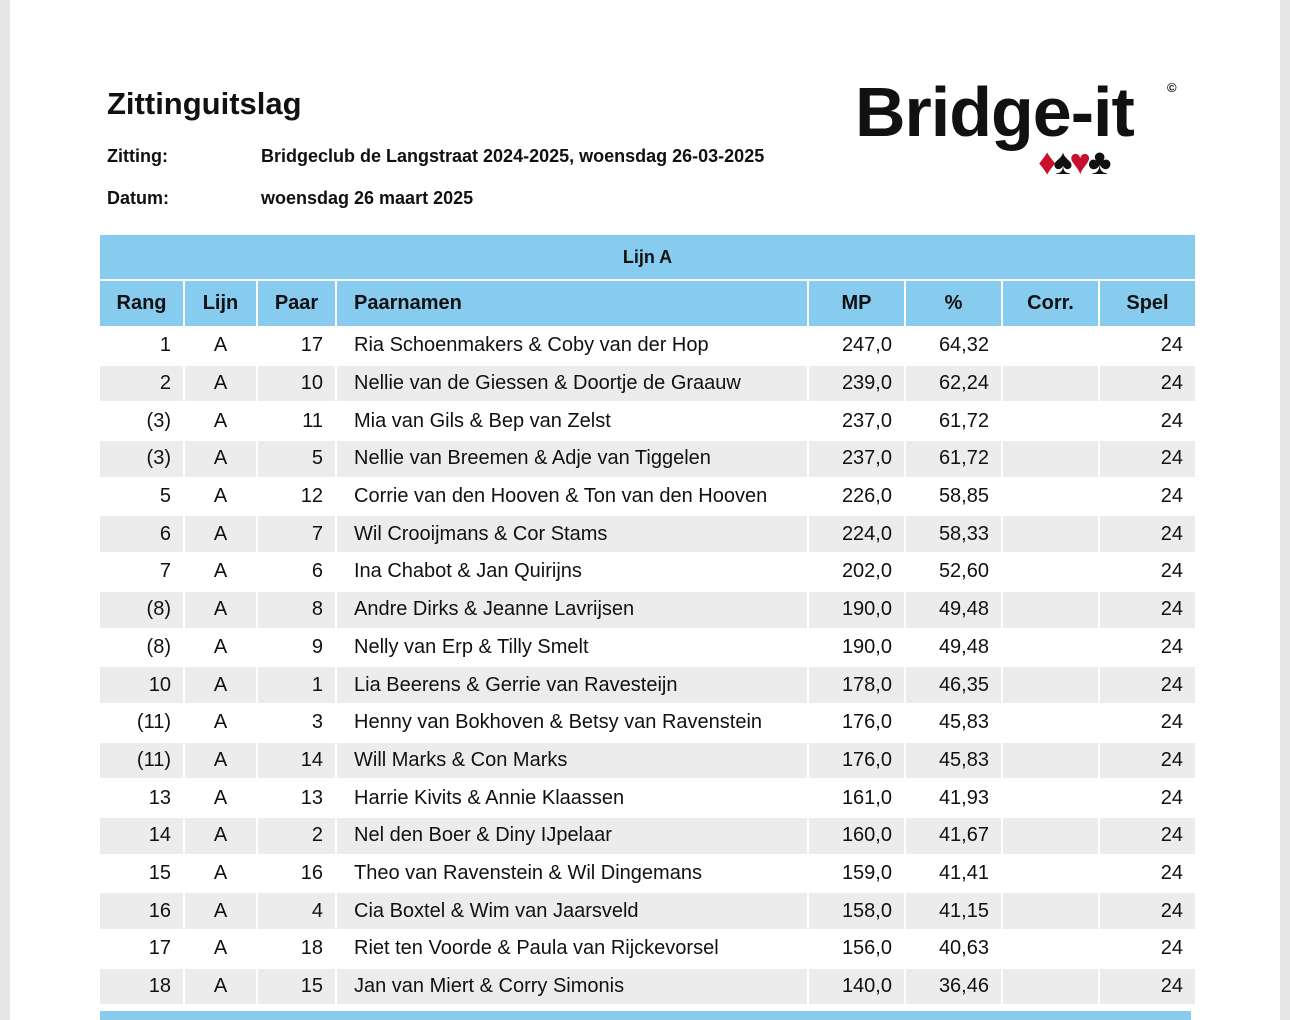  What do you see at coordinates (953, 835) in the screenshot?
I see `table-cell: 41,67` at bounding box center [953, 835].